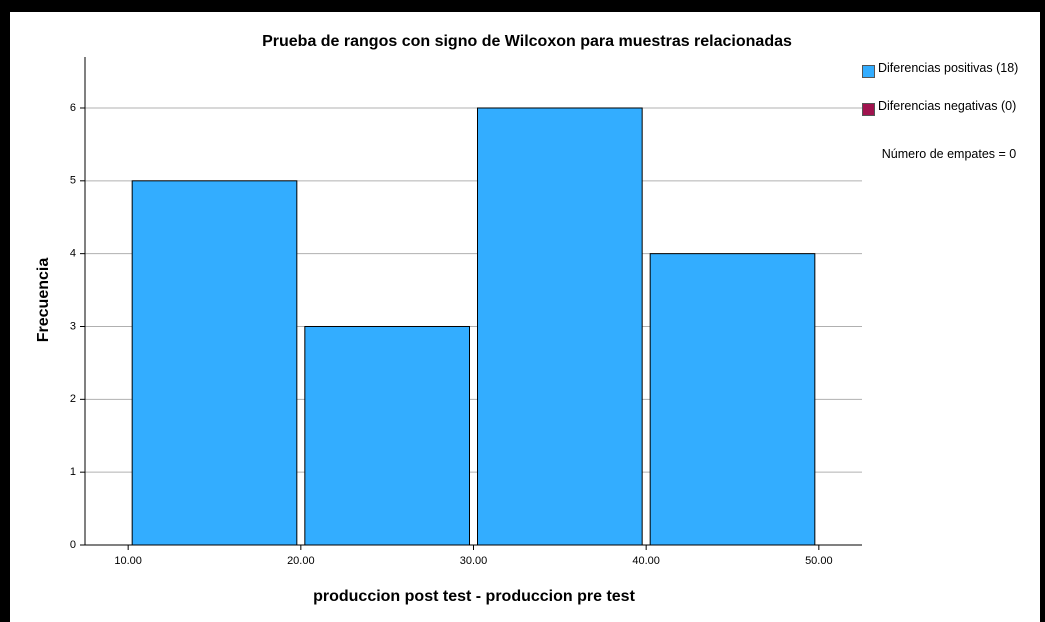  Describe the element at coordinates (474, 561) in the screenshot. I see `x-tick-label: 30.00` at that location.